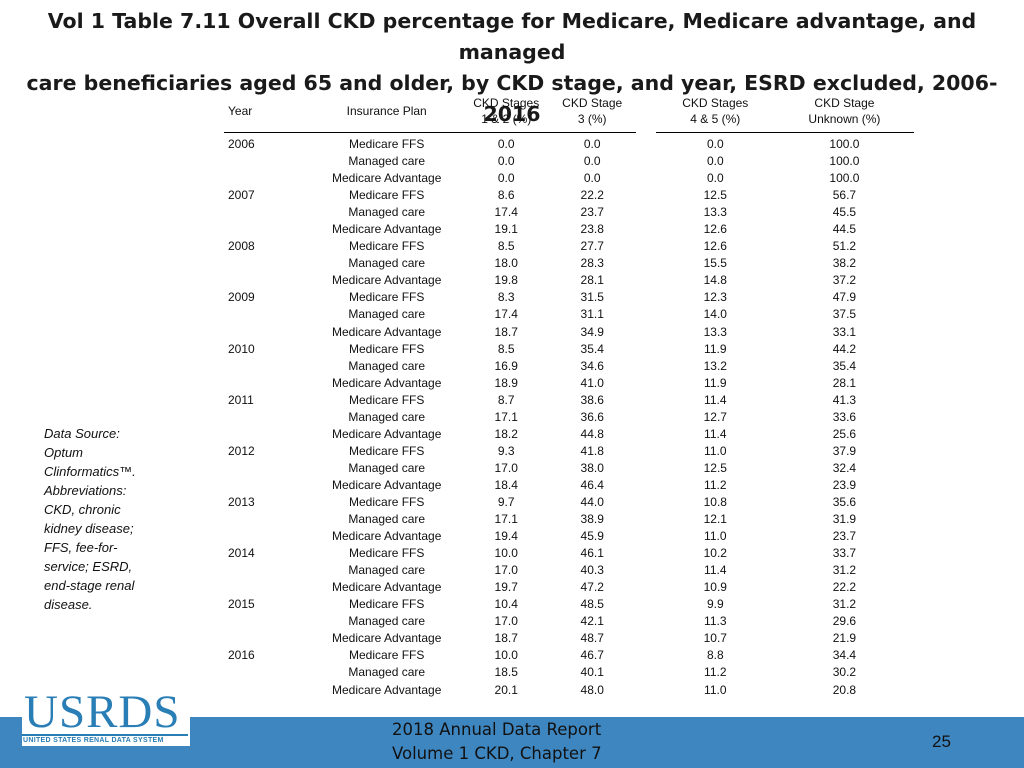 The width and height of the screenshot is (1024, 768). What do you see at coordinates (506, 297) in the screenshot?
I see `cell-ckd-1-2: 8.3` at bounding box center [506, 297].